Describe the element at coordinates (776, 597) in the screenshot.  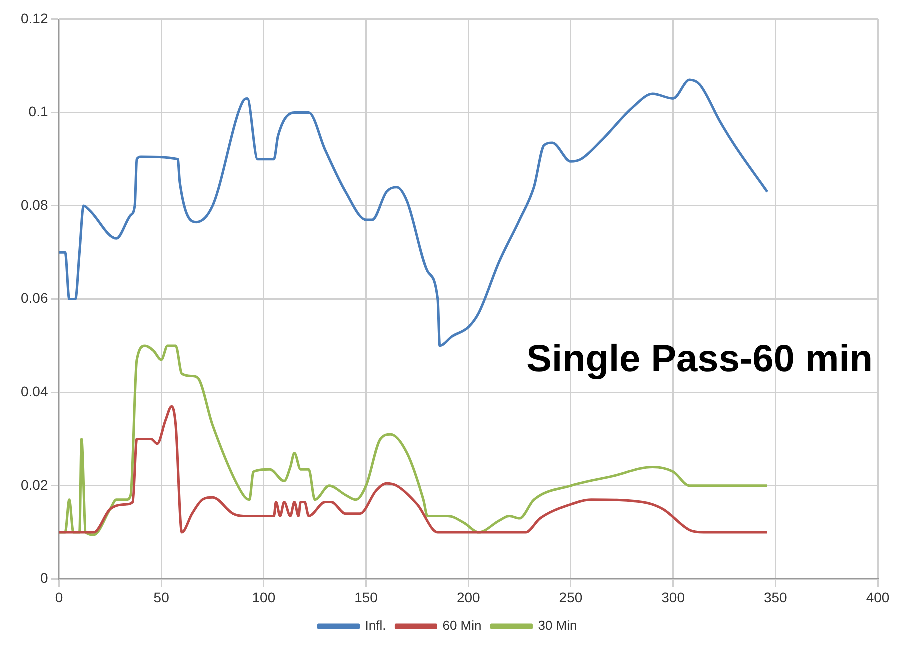
I see `x-tick-label: 350` at that location.